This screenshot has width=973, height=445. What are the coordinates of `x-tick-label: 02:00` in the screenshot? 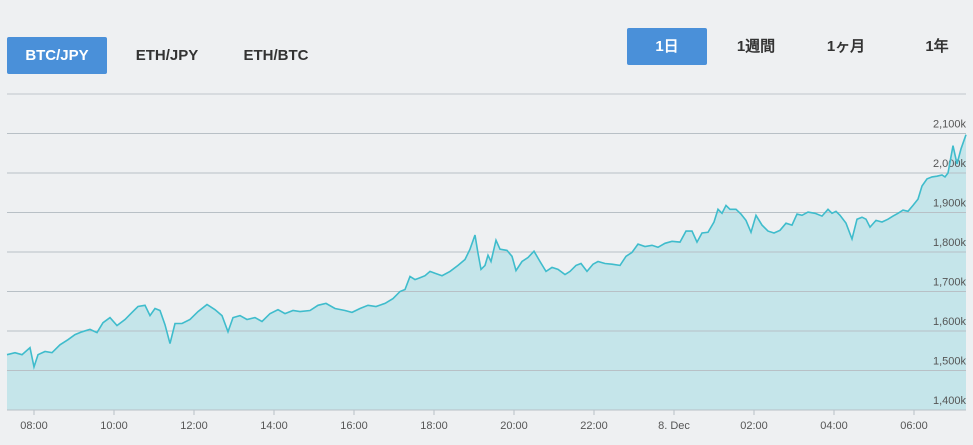 It's located at (754, 426).